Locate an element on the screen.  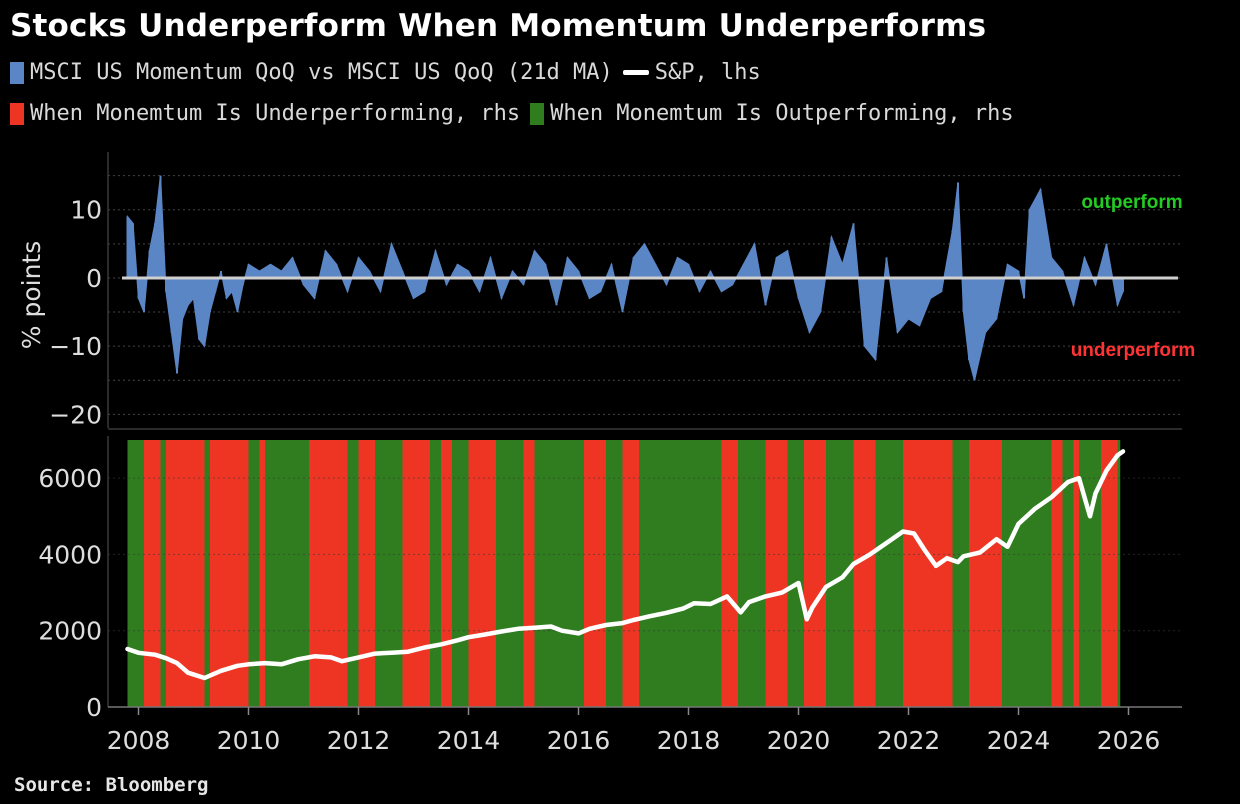
xtick-label: 2008 is located at coordinates (139, 740).